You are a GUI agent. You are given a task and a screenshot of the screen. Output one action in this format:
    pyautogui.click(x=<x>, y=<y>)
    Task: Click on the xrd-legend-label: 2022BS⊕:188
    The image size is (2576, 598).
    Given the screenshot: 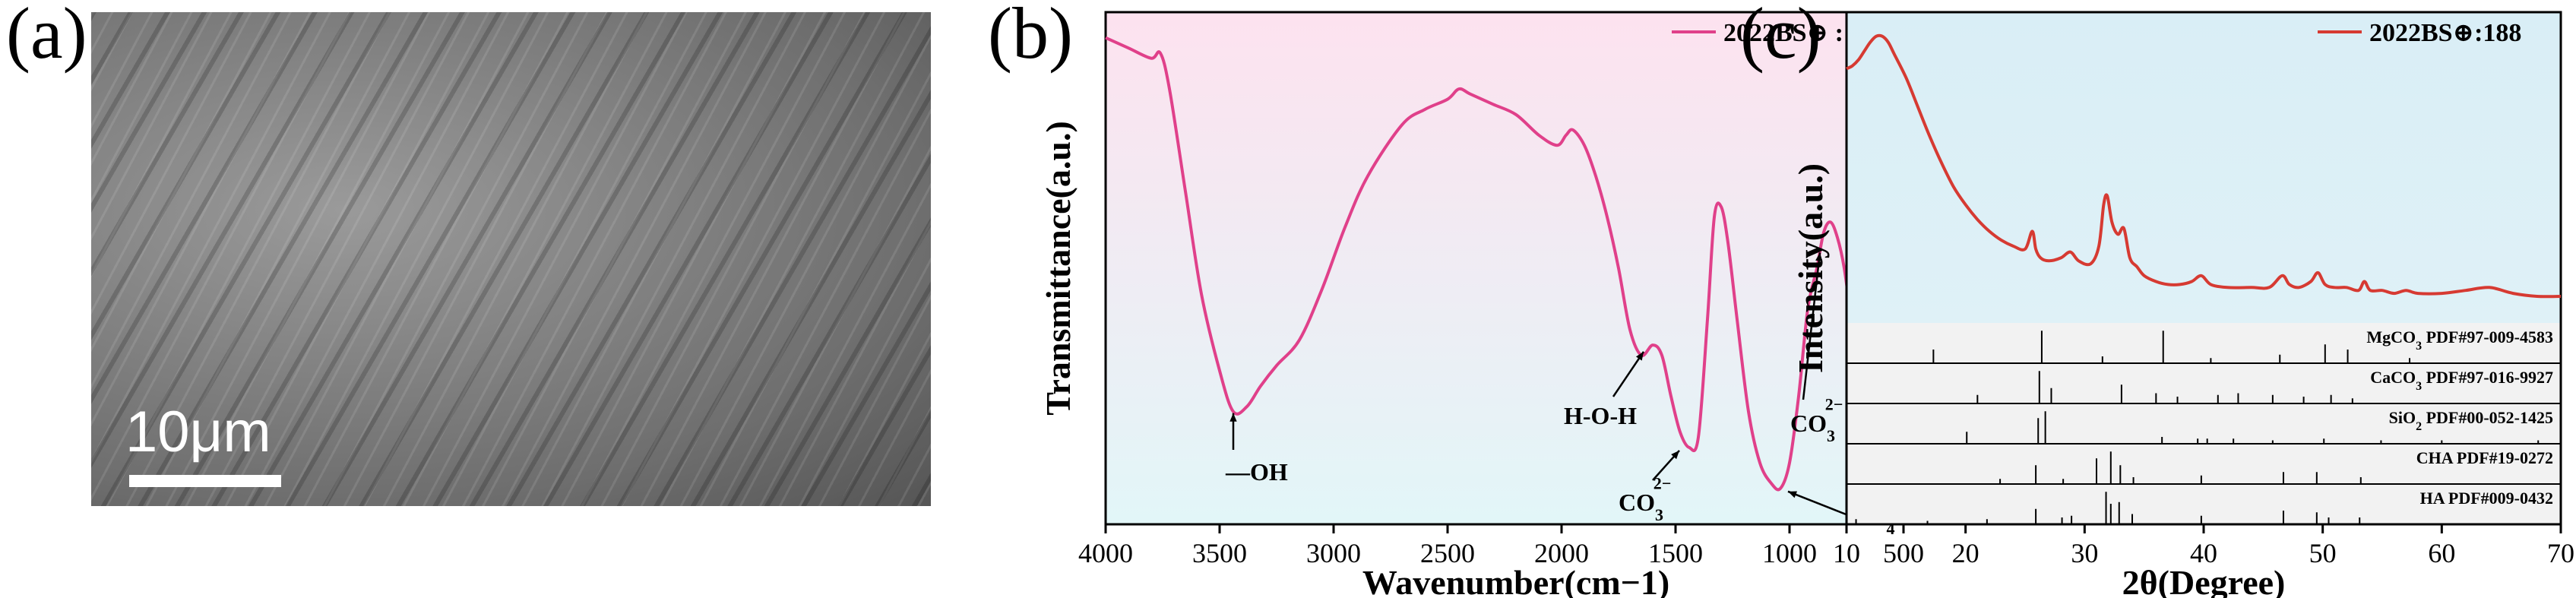 What is the action you would take?
    pyautogui.click(x=2445, y=33)
    